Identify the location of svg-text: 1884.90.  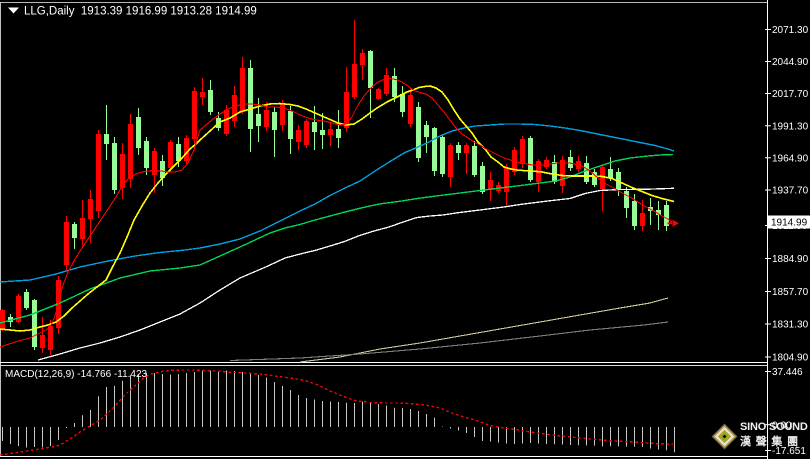
(790, 259).